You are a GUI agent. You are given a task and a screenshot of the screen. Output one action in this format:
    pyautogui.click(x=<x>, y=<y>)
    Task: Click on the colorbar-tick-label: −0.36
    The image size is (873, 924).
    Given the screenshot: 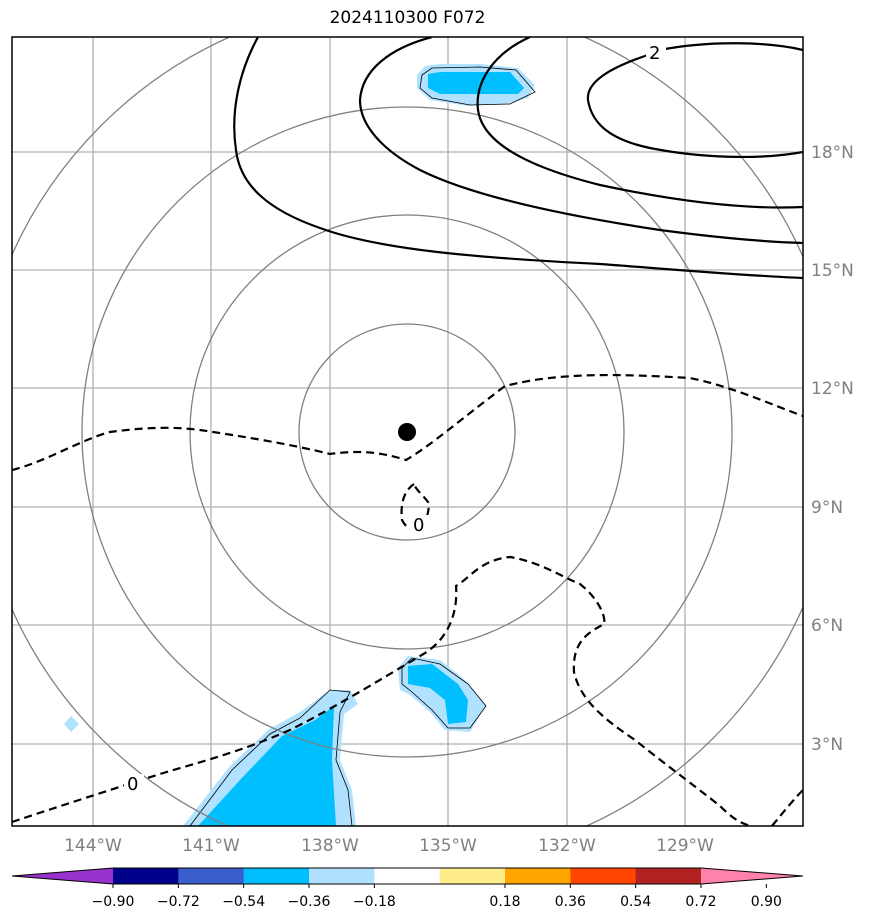 What is the action you would take?
    pyautogui.click(x=309, y=902)
    